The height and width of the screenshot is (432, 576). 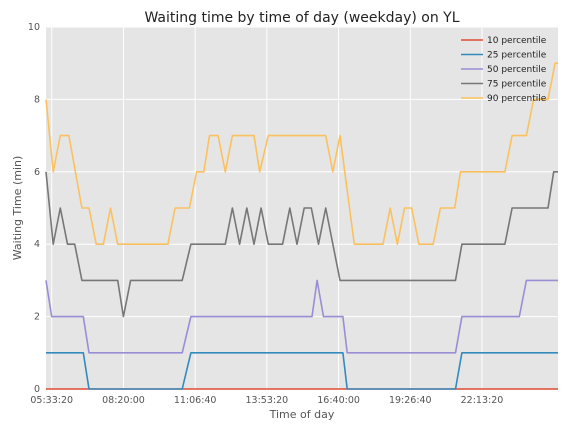 What do you see at coordinates (34, 208) in the screenshot?
I see `y-axis-ticks: 0 2 4 6 8 10` at bounding box center [34, 208].